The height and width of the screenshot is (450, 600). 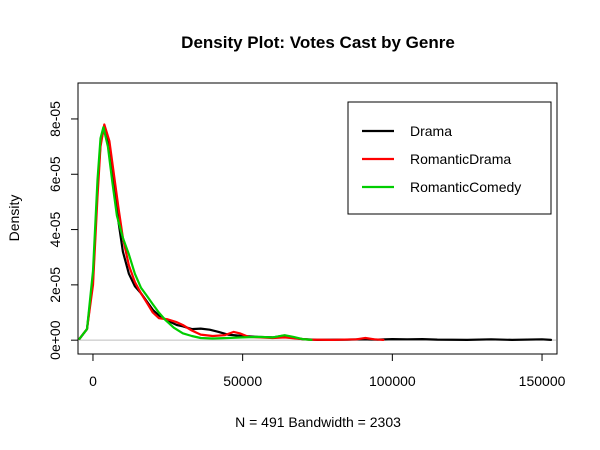 What do you see at coordinates (392, 381) in the screenshot?
I see `x-tick-label: 100000` at bounding box center [392, 381].